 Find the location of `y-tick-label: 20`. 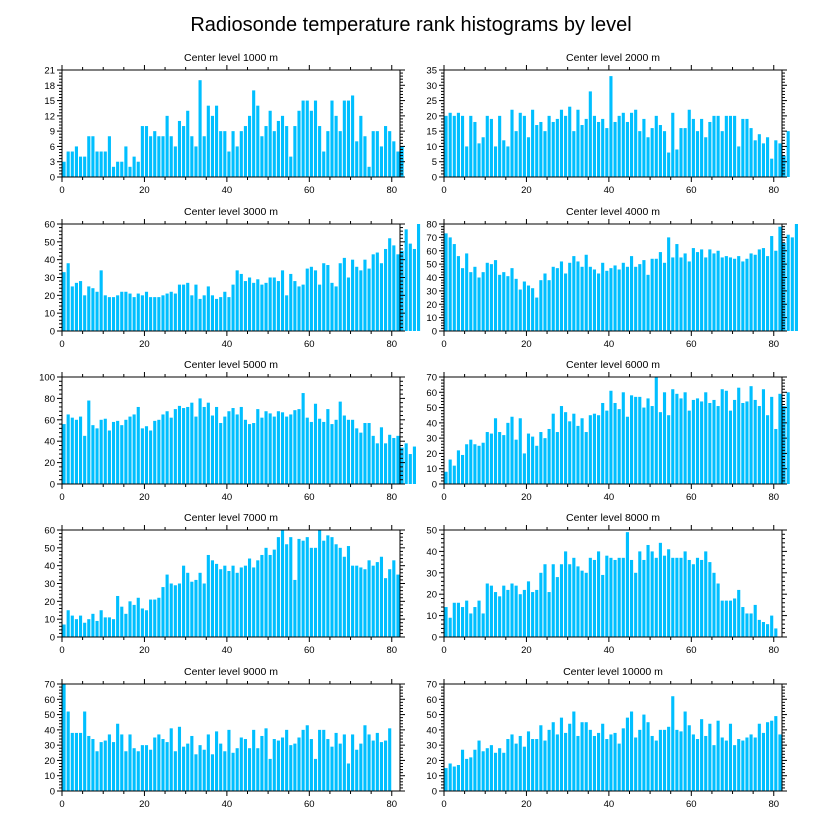

y-tick-label: 20 is located at coordinates (431, 595).